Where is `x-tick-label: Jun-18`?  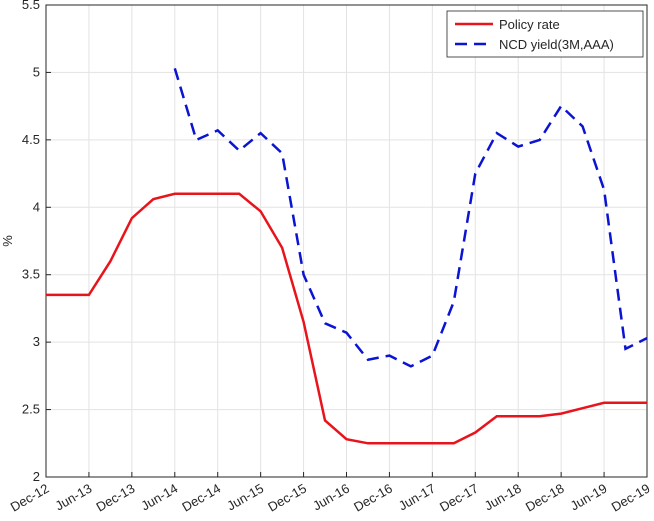
x-tick-label: Jun-18 is located at coordinates (503, 497).